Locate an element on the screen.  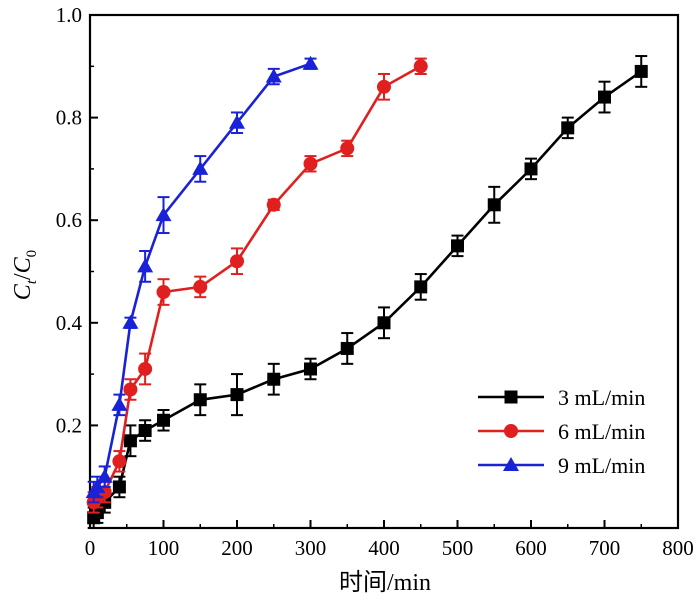
y-tick-label: 1.0 is located at coordinates (69, 15).